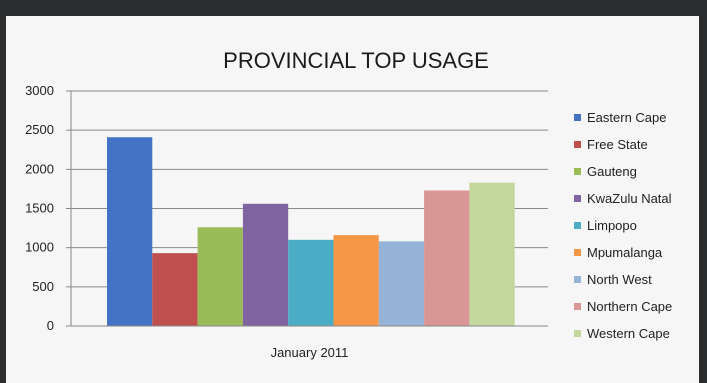  What do you see at coordinates (265, 264) in the screenshot?
I see `bar-kwazulu-natal` at bounding box center [265, 264].